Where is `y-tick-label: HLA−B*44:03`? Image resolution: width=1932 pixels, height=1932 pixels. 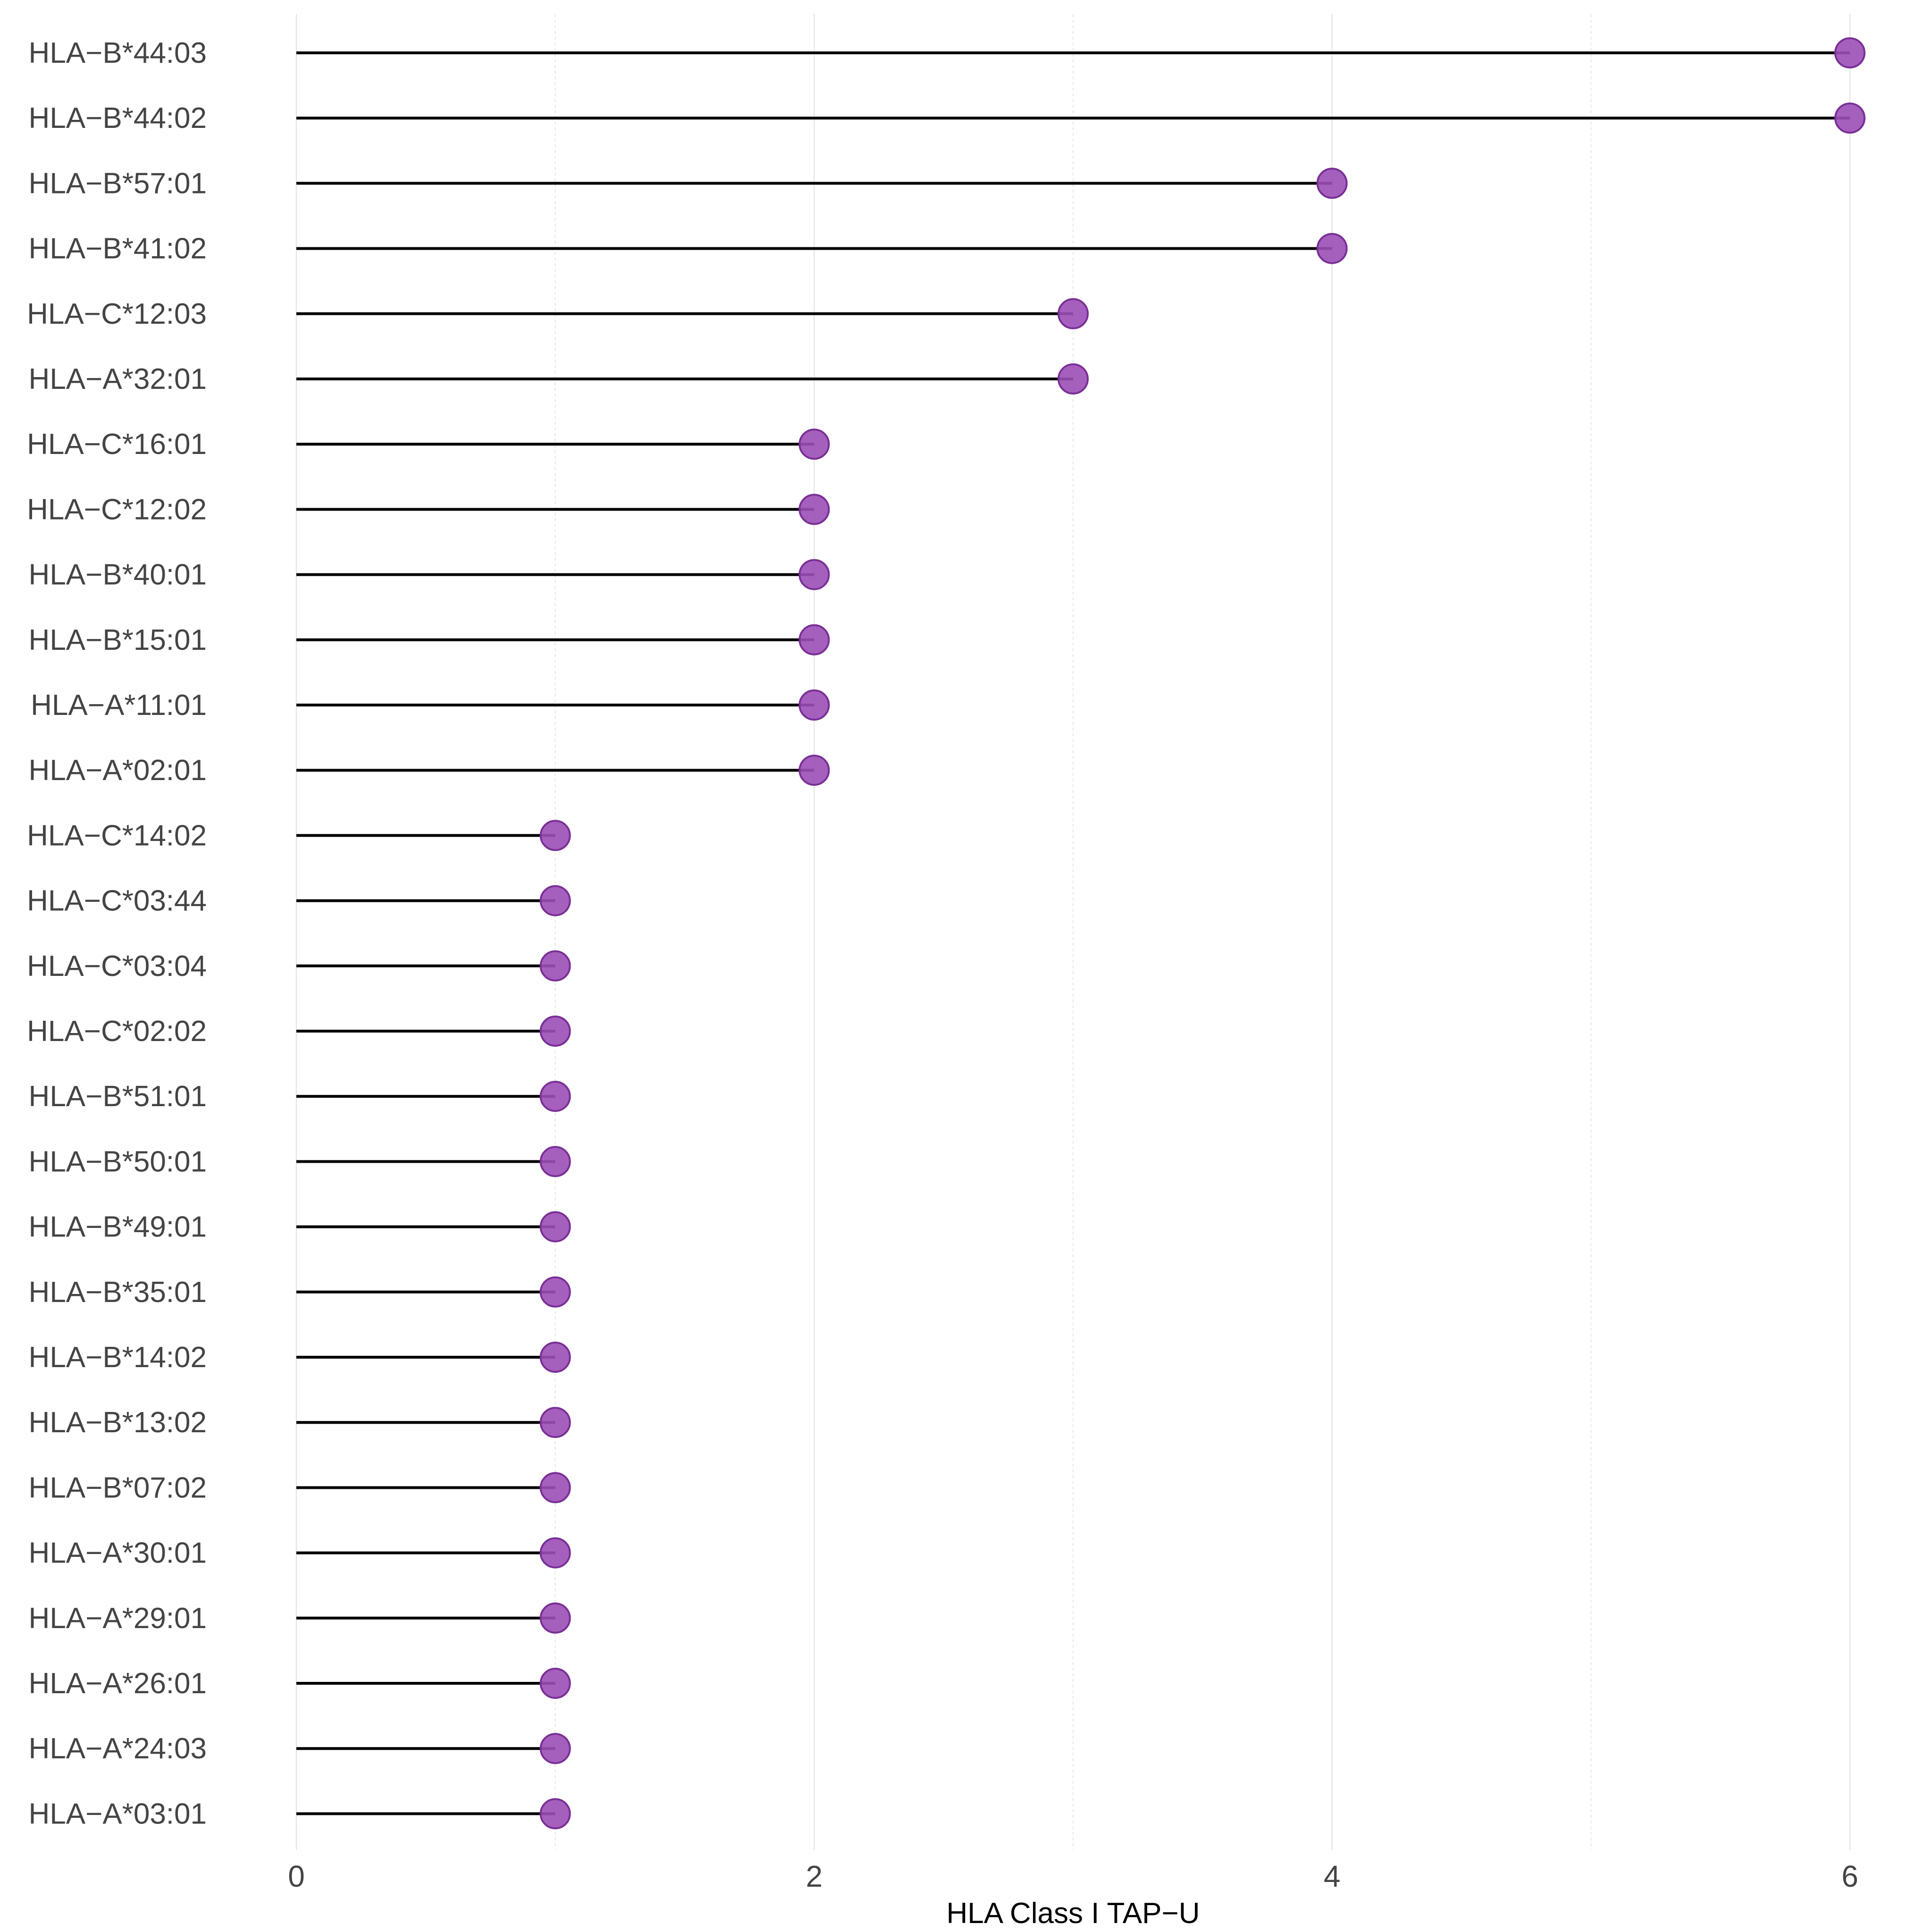 y-tick-label: HLA−B*44:03 is located at coordinates (118, 53).